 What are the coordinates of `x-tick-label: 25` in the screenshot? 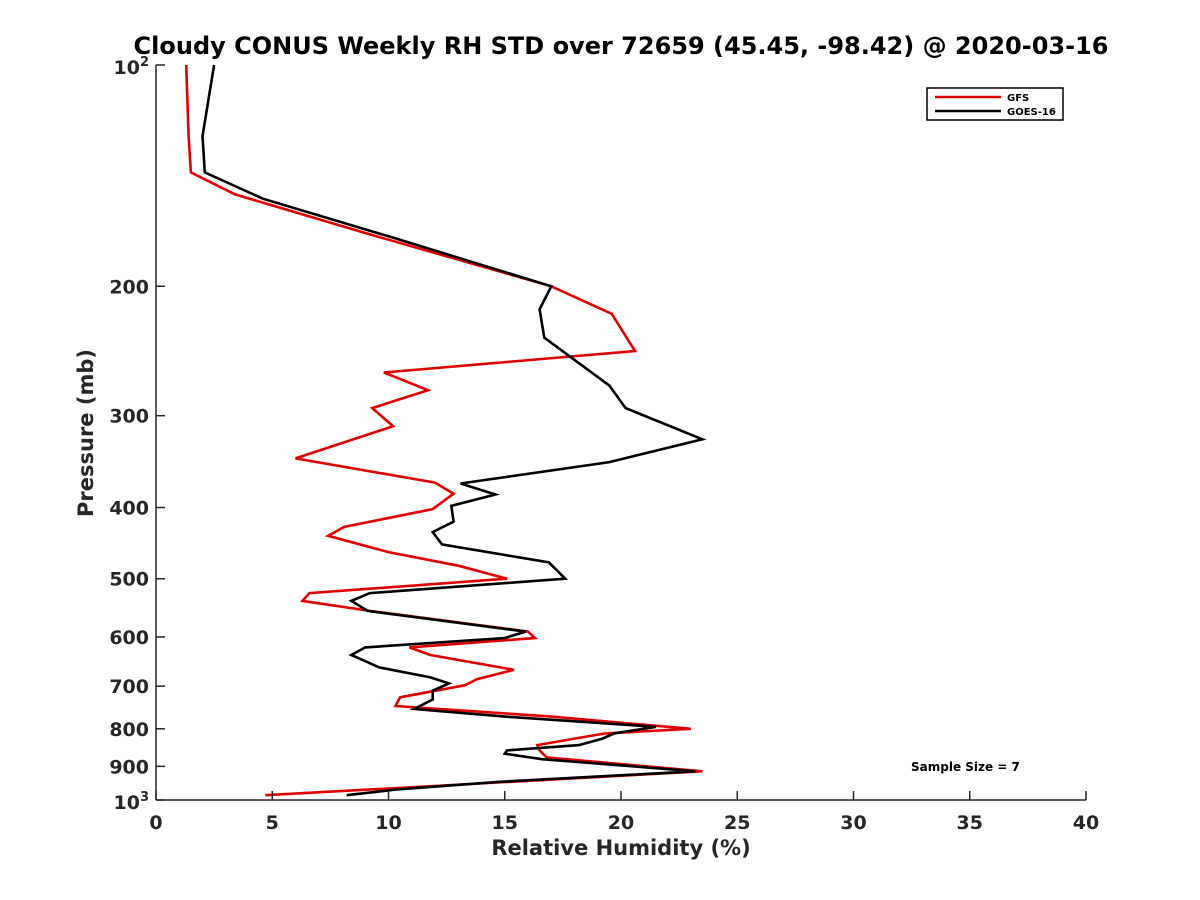 It's located at (737, 823).